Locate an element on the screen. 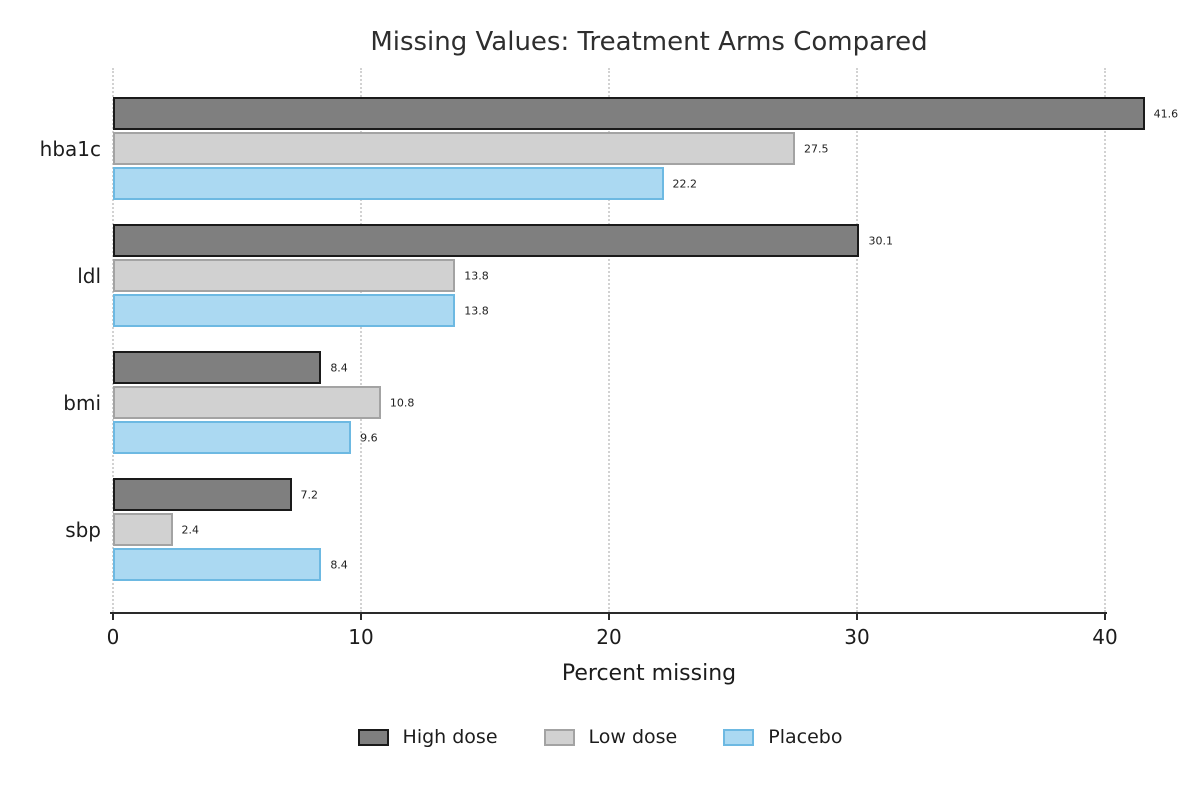  bar-high-dose-hba1c is located at coordinates (629, 113).